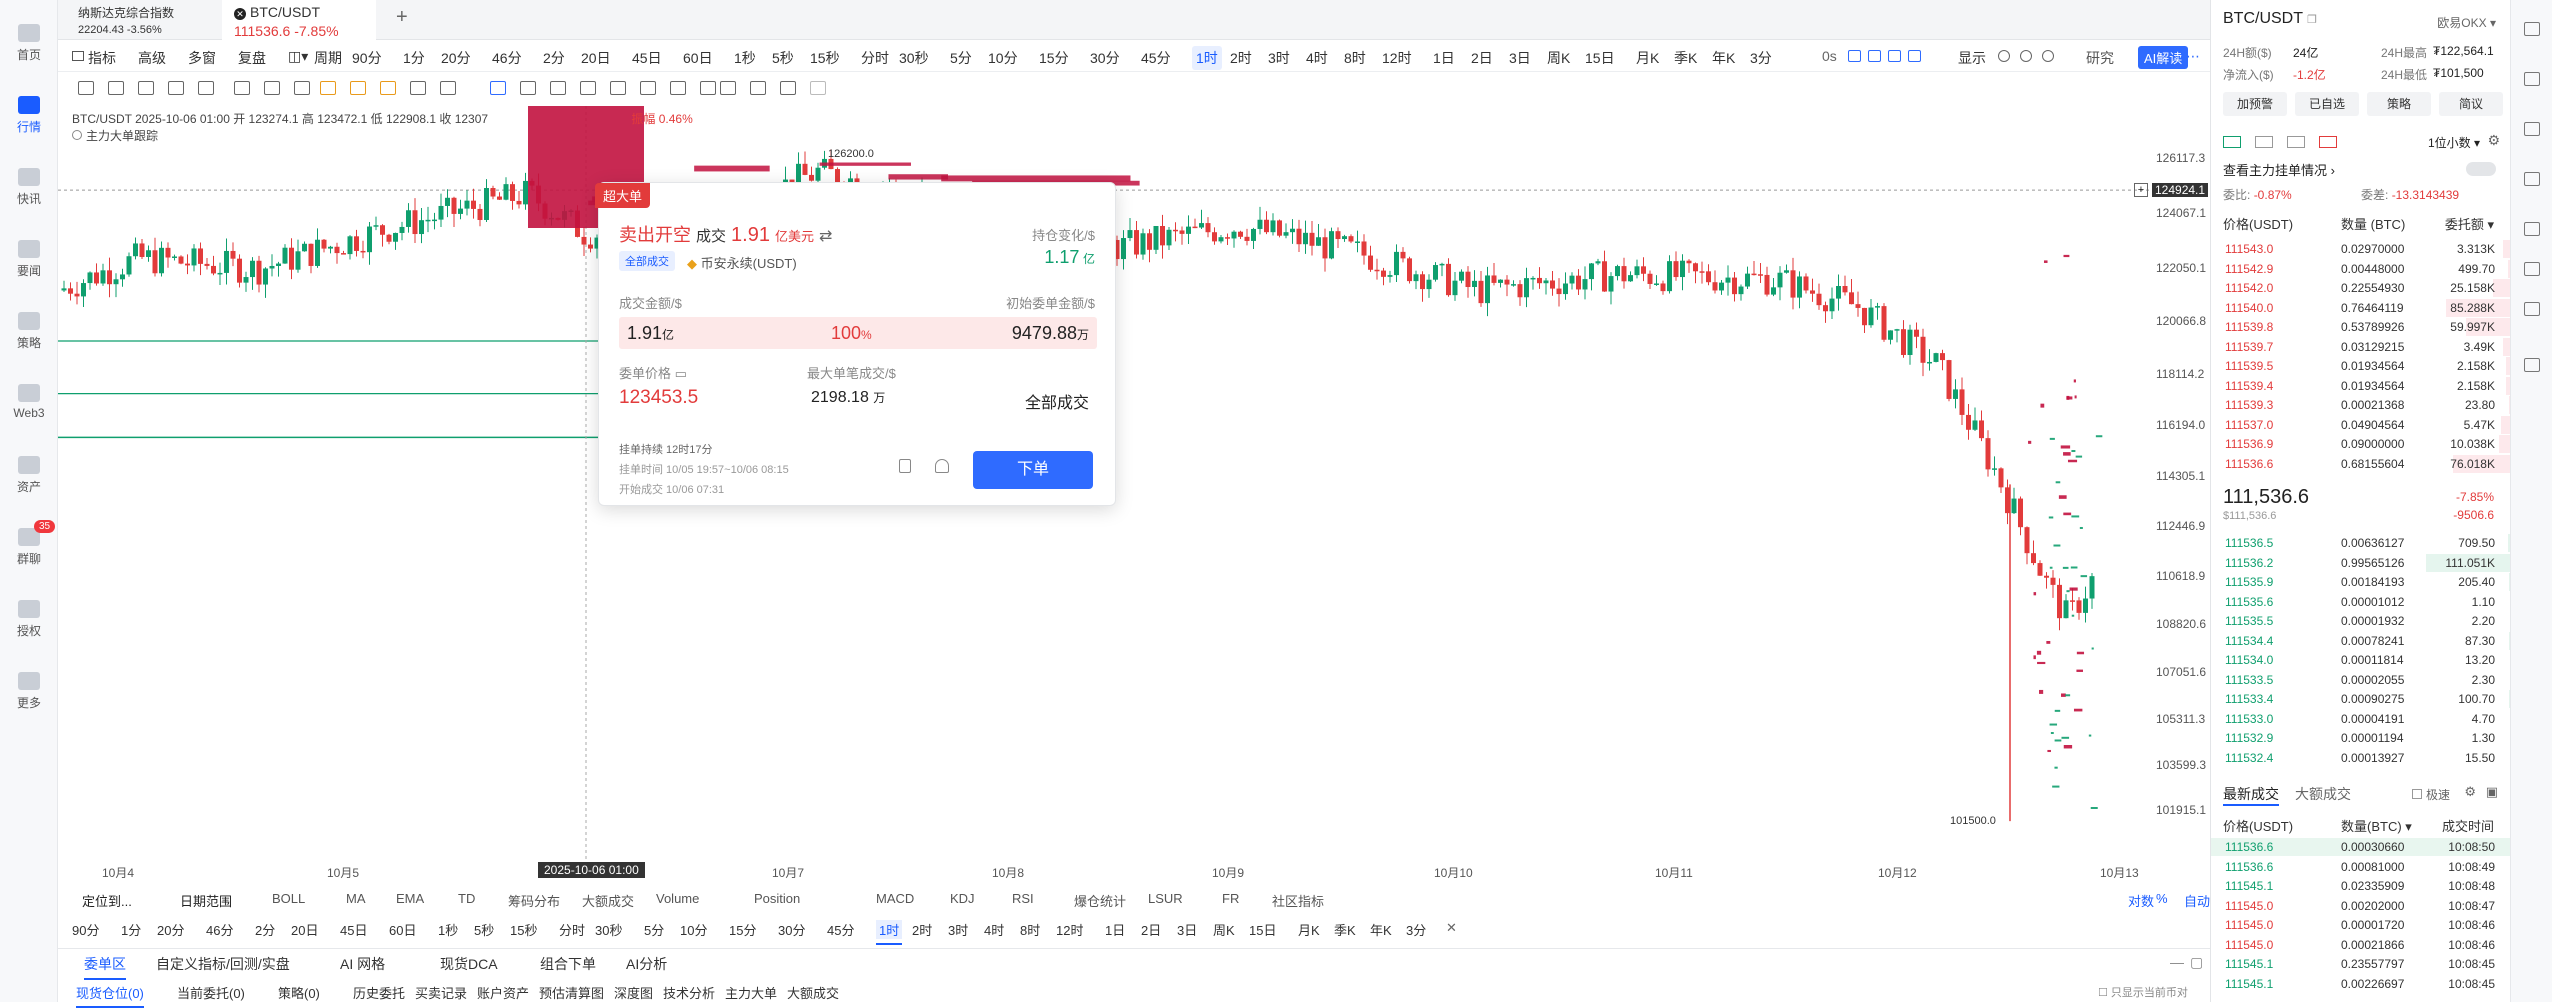 The width and height of the screenshot is (2552, 1008). What do you see at coordinates (1309, 930) in the screenshot?
I see `timeframe-29: 月K` at bounding box center [1309, 930].